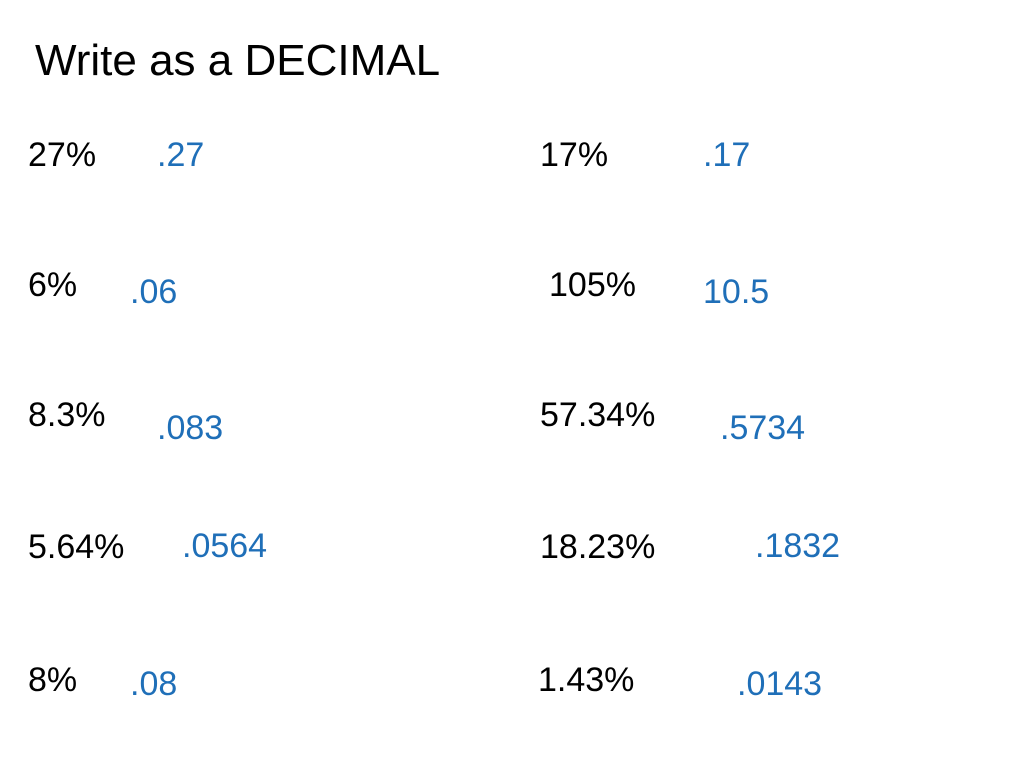 Image resolution: width=1024 pixels, height=768 pixels. Describe the element at coordinates (76, 547) in the screenshot. I see `problem-question: 5.64%` at that location.